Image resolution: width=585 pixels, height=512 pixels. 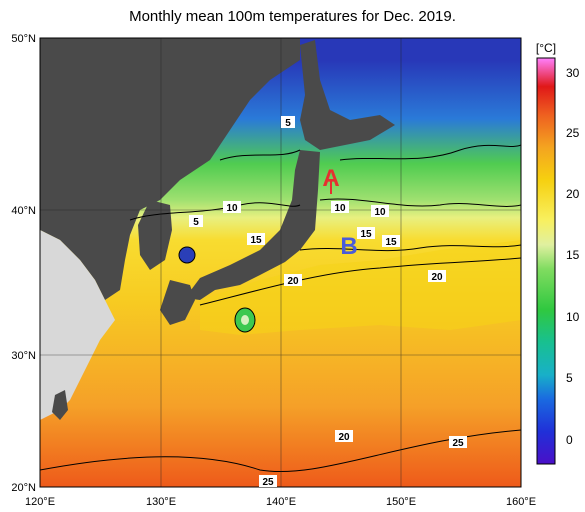 What do you see at coordinates (347, 95) in the screenshot?
I see `land-hokkaido` at bounding box center [347, 95].